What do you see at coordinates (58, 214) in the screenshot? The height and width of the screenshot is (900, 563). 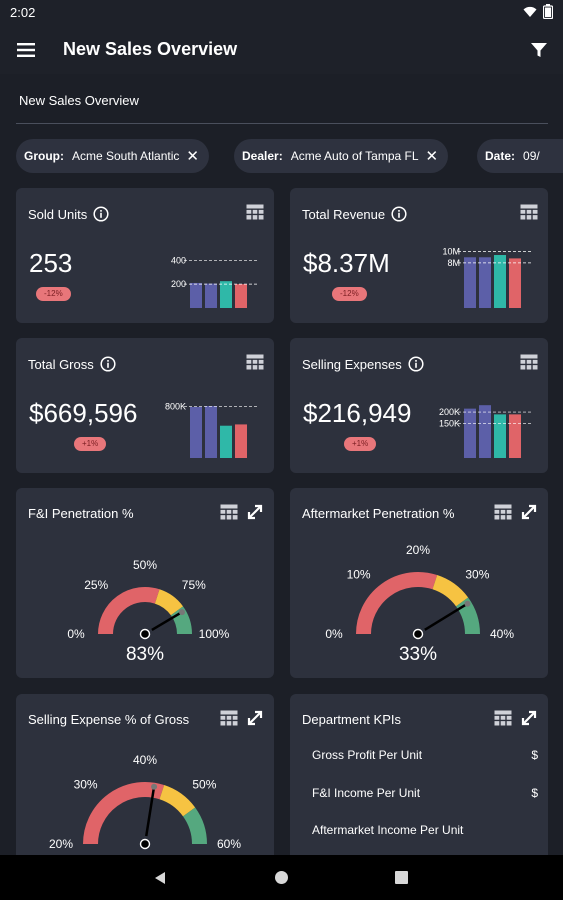 I see `card-title-text: Sold Units` at bounding box center [58, 214].